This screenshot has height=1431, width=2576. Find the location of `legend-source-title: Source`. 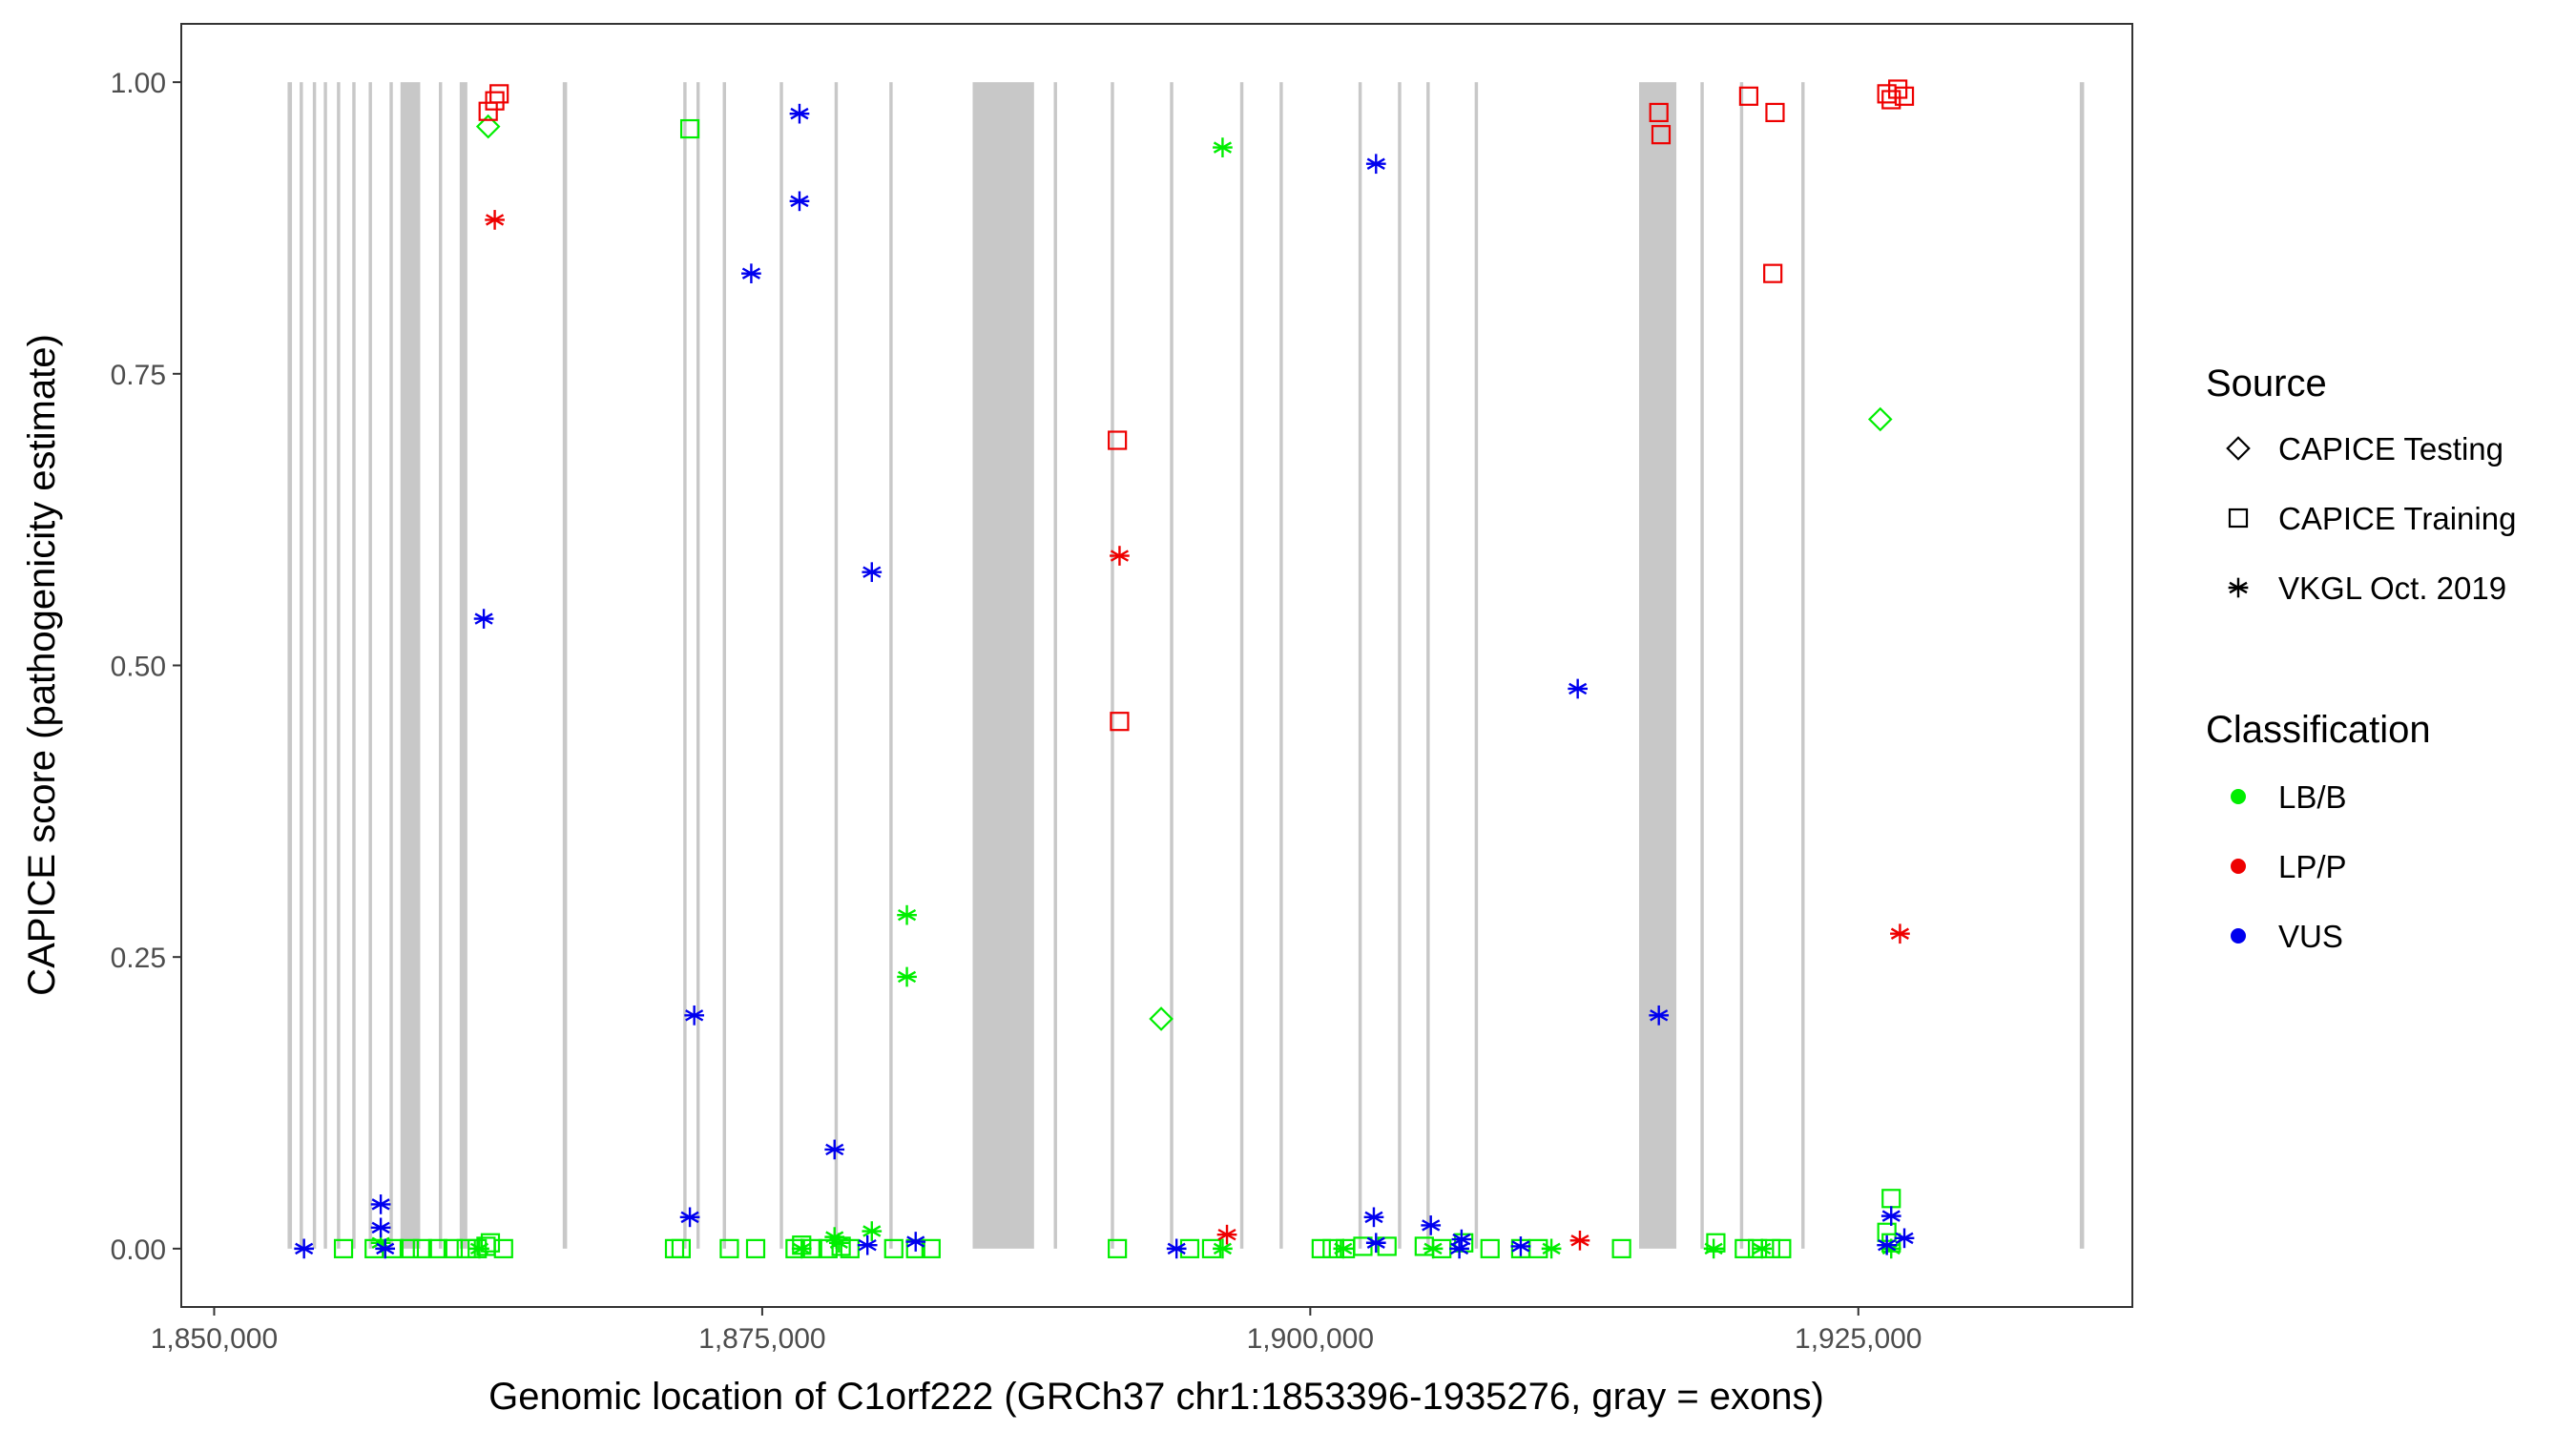

legend-source-title: Source is located at coordinates (2266, 383).